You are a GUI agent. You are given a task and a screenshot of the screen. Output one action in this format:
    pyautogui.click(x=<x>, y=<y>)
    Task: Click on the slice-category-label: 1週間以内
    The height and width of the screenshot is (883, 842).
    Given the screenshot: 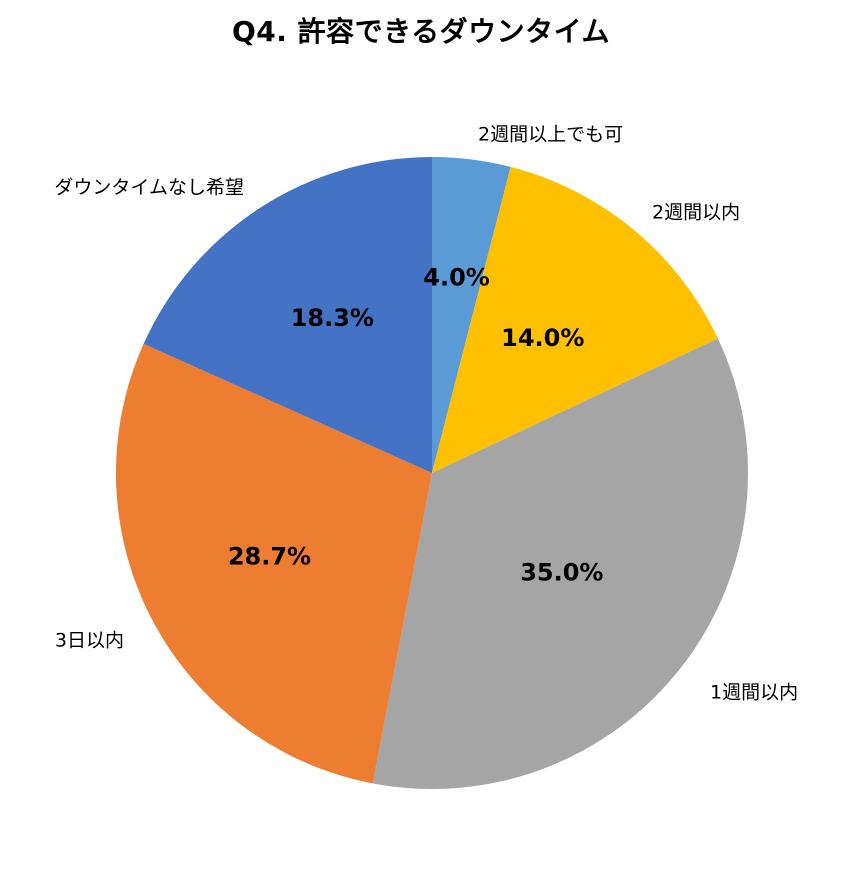 What is the action you would take?
    pyautogui.click(x=754, y=693)
    